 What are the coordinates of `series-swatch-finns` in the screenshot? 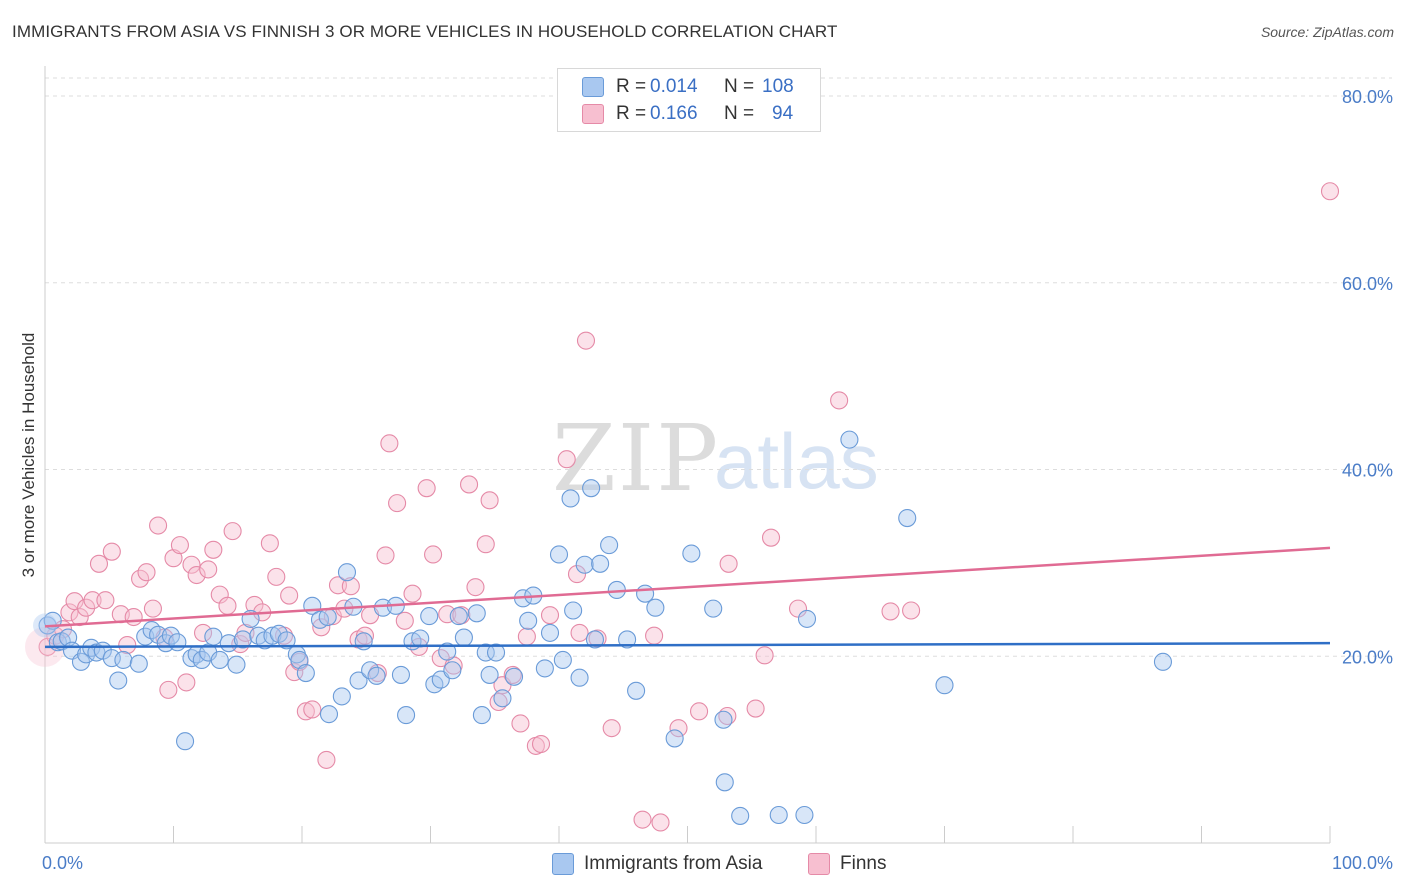 It's located at (819, 864).